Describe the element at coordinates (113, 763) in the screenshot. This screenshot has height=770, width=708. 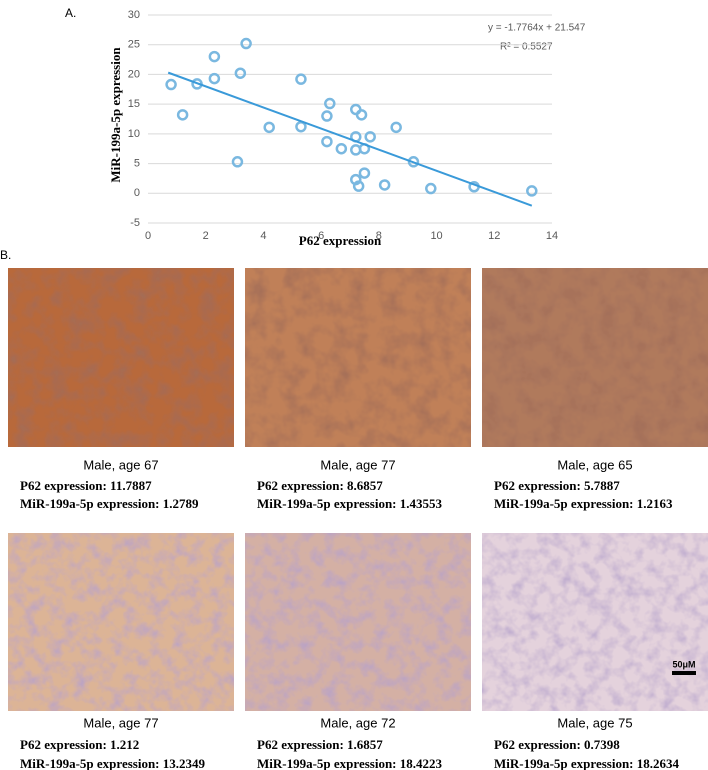
I see `mir-expression: MiR-199a-5p expression: 13.2349` at that location.